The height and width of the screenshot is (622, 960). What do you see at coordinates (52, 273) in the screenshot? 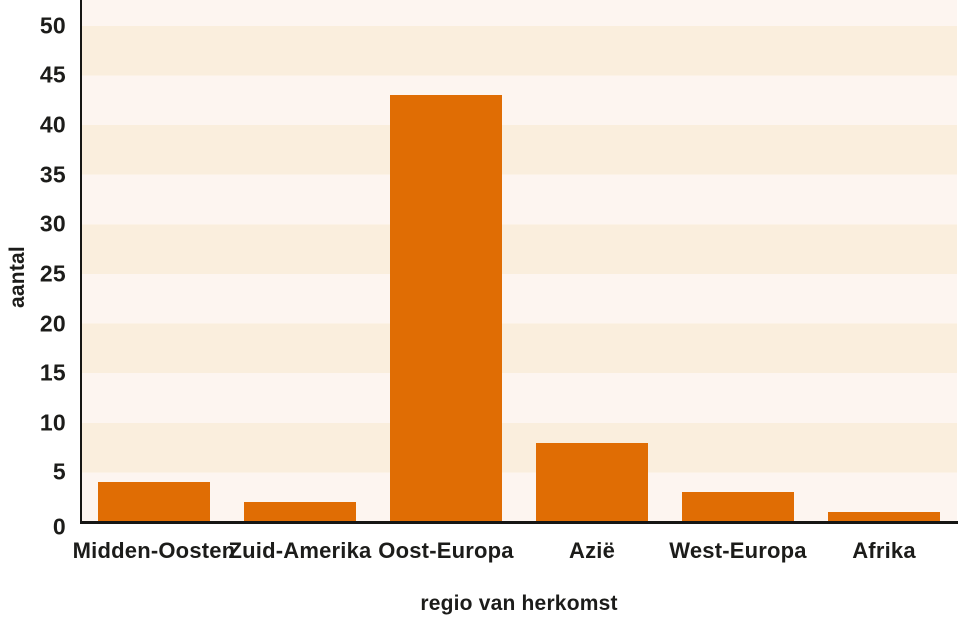
I see `y-tick-label: 25` at bounding box center [52, 273].